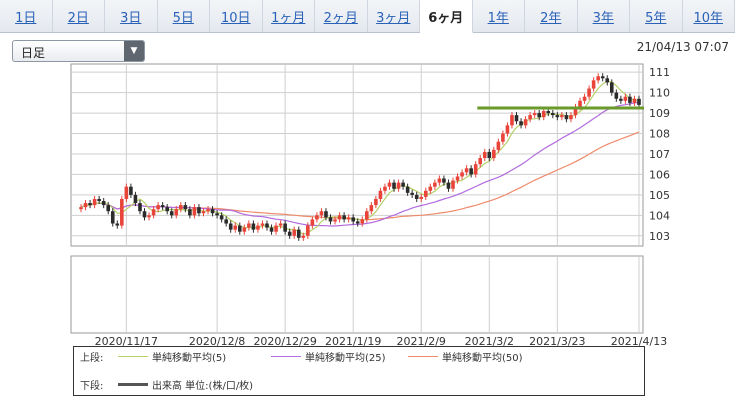  I want to click on tab-5: 1ヶ月, so click(289, 16).